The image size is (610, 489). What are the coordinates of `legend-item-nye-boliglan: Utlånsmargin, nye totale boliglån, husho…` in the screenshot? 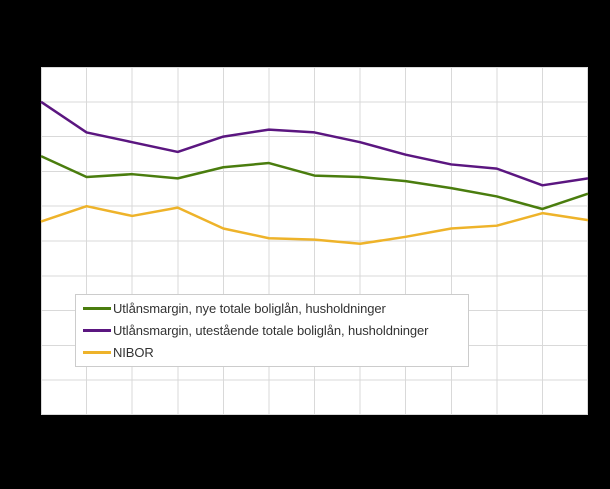 It's located at (275, 308).